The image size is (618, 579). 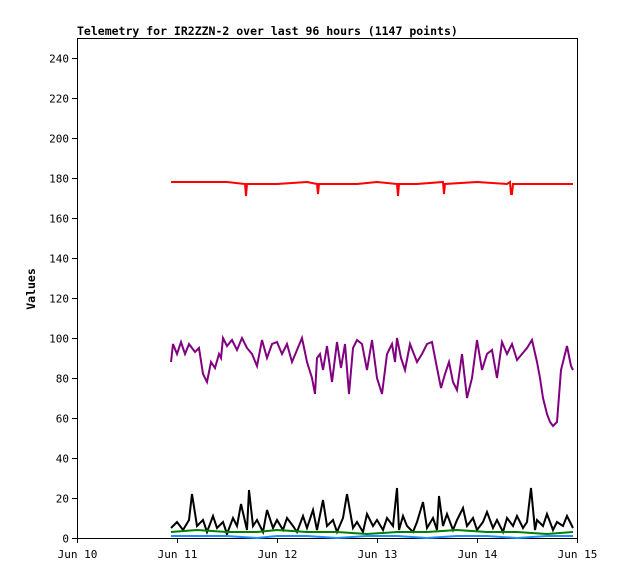 What do you see at coordinates (78, 554) in the screenshot?
I see `x-tick-label: Jun 10` at bounding box center [78, 554].